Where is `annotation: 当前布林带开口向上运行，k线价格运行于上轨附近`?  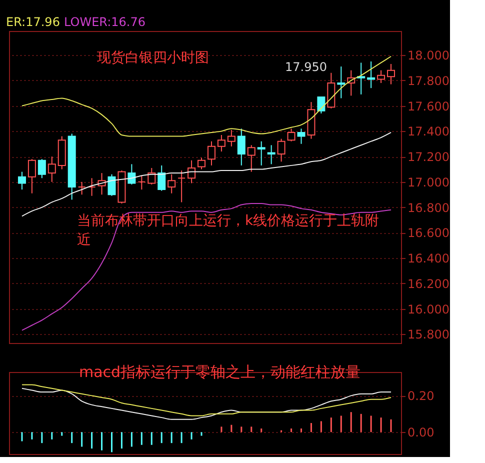 annotation: 当前布林带开口向上运行，k线价格运行于上轨附近 is located at coordinates (228, 230).